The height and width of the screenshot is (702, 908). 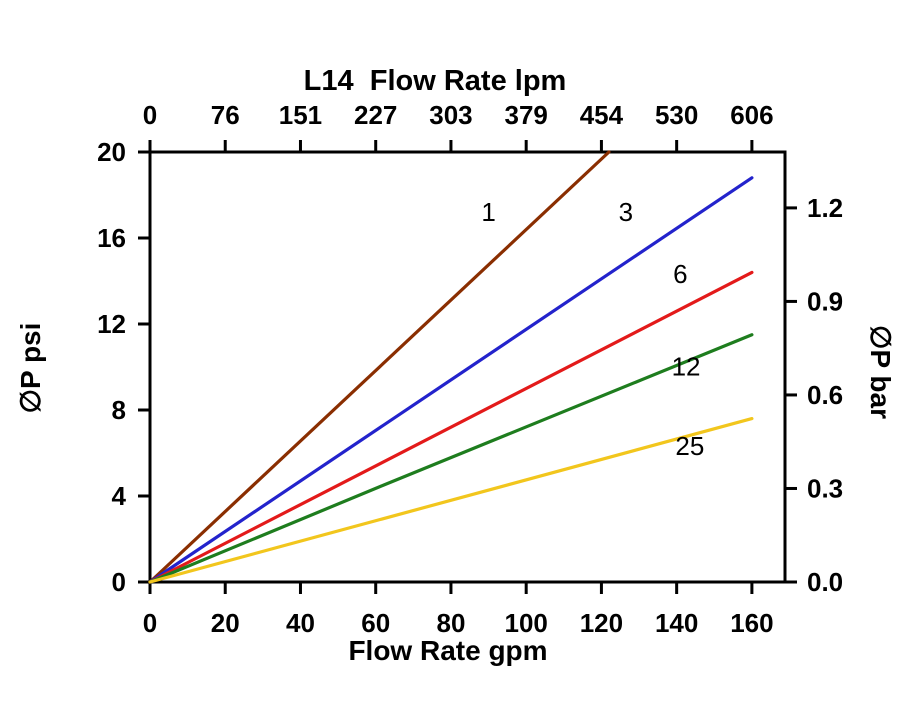 I want to click on top-tick-label: 227, so click(x=375, y=115).